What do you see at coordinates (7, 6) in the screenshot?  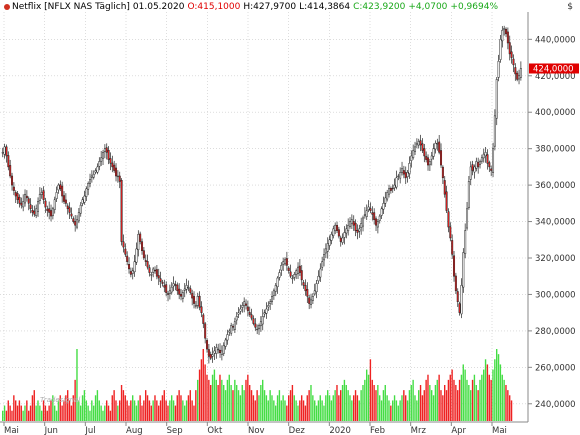 I see `red-circle-icon` at bounding box center [7, 6].